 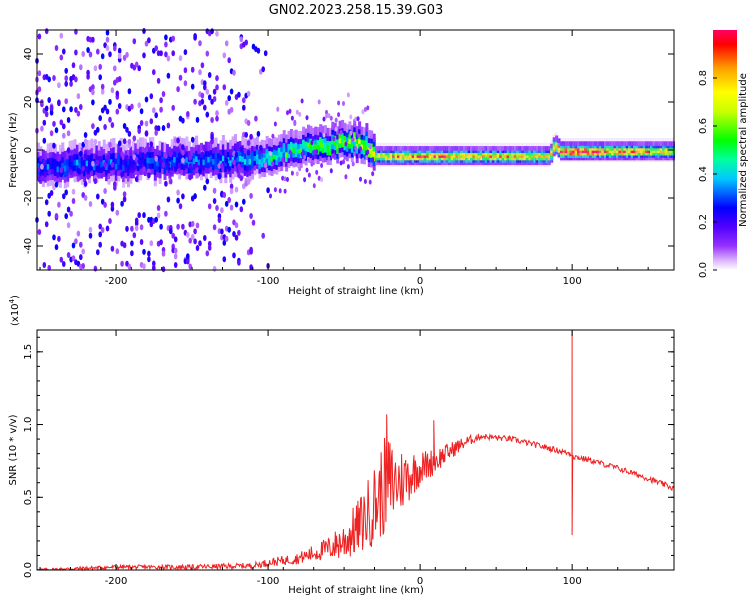 What do you see at coordinates (725, 150) in the screenshot?
I see `colorbar-gradient` at bounding box center [725, 150].